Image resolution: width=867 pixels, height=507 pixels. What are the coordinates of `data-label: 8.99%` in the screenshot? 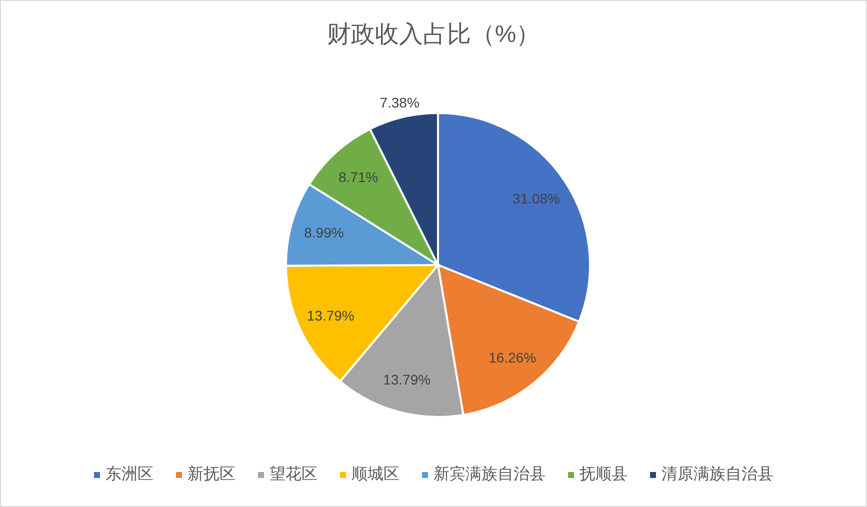 It's located at (324, 232).